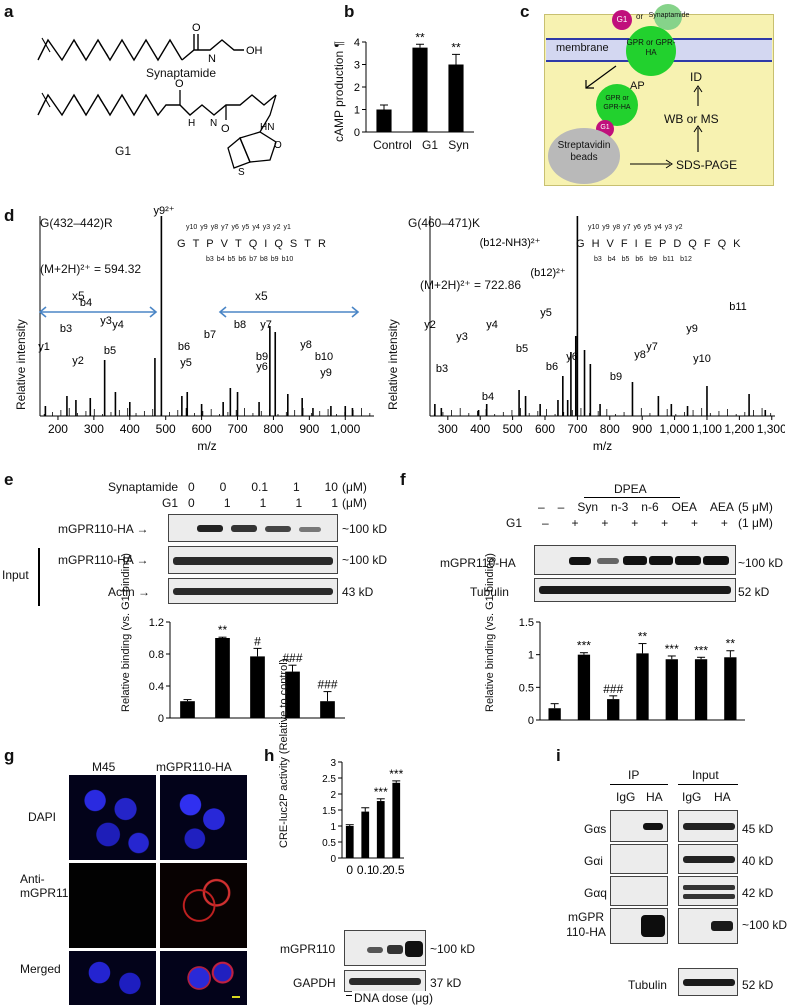 The width and height of the screenshot is (788, 1005). Describe the element at coordinates (593, 861) in the screenshot. I see `i-row-gai: Gαi` at that location.